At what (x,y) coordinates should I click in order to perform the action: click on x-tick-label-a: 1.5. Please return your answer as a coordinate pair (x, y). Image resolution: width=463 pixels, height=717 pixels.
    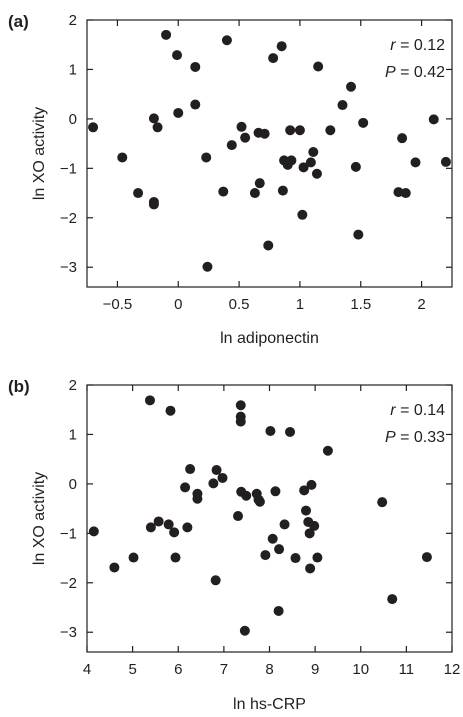
    Looking at the image, I should click on (360, 304).